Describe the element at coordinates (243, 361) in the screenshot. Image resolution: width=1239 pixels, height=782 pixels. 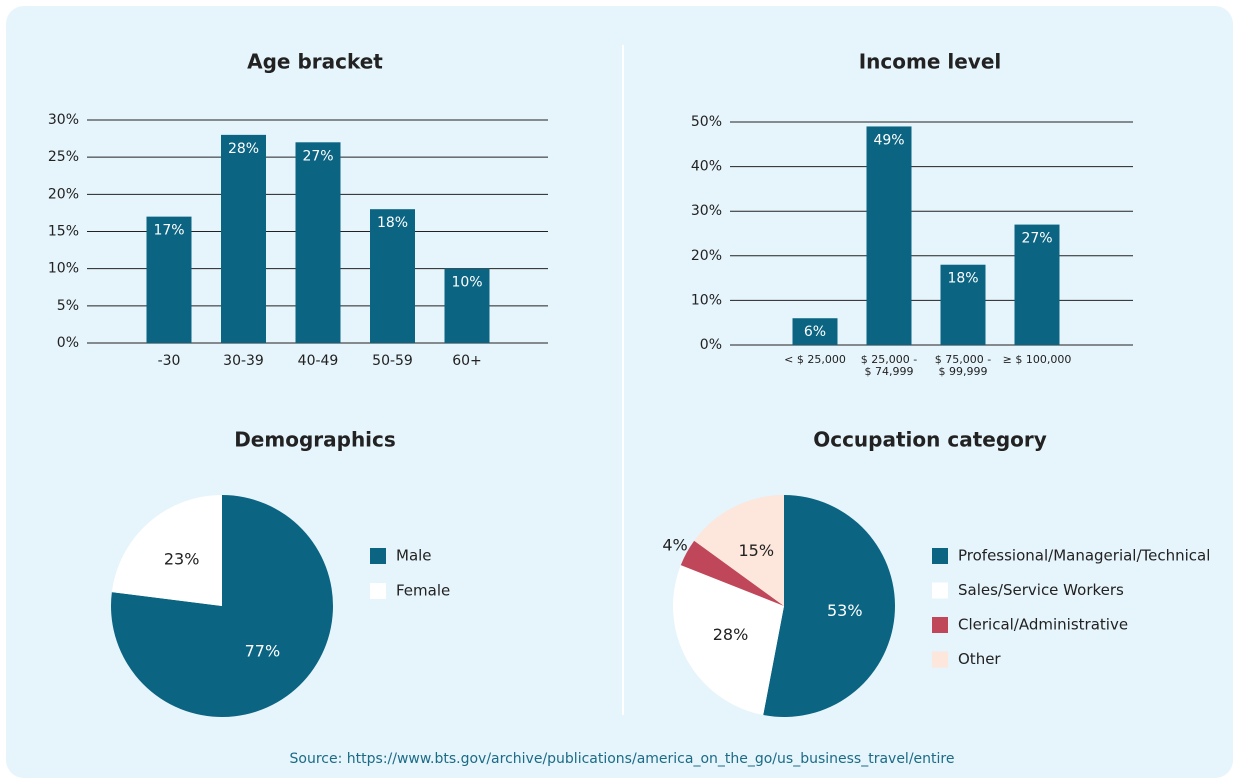
I see `x-tick-label: 30-39` at that location.